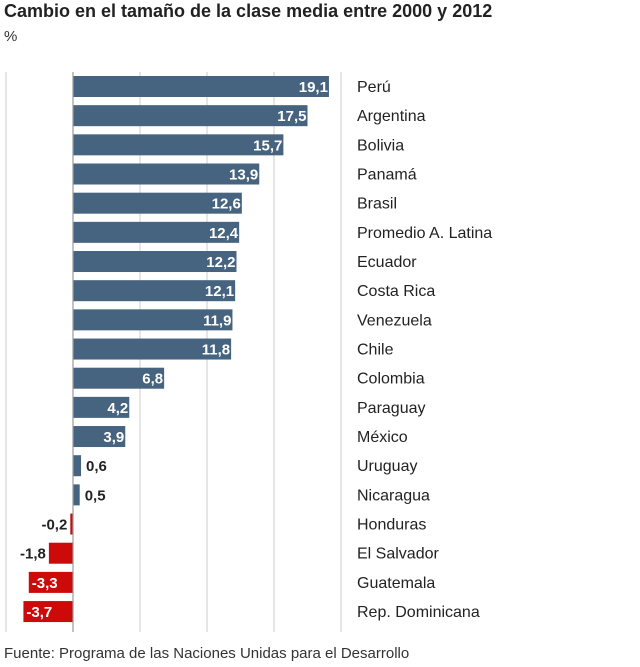 Image resolution: width=640 pixels, height=667 pixels. I want to click on value-label: -1,8, so click(33, 554).